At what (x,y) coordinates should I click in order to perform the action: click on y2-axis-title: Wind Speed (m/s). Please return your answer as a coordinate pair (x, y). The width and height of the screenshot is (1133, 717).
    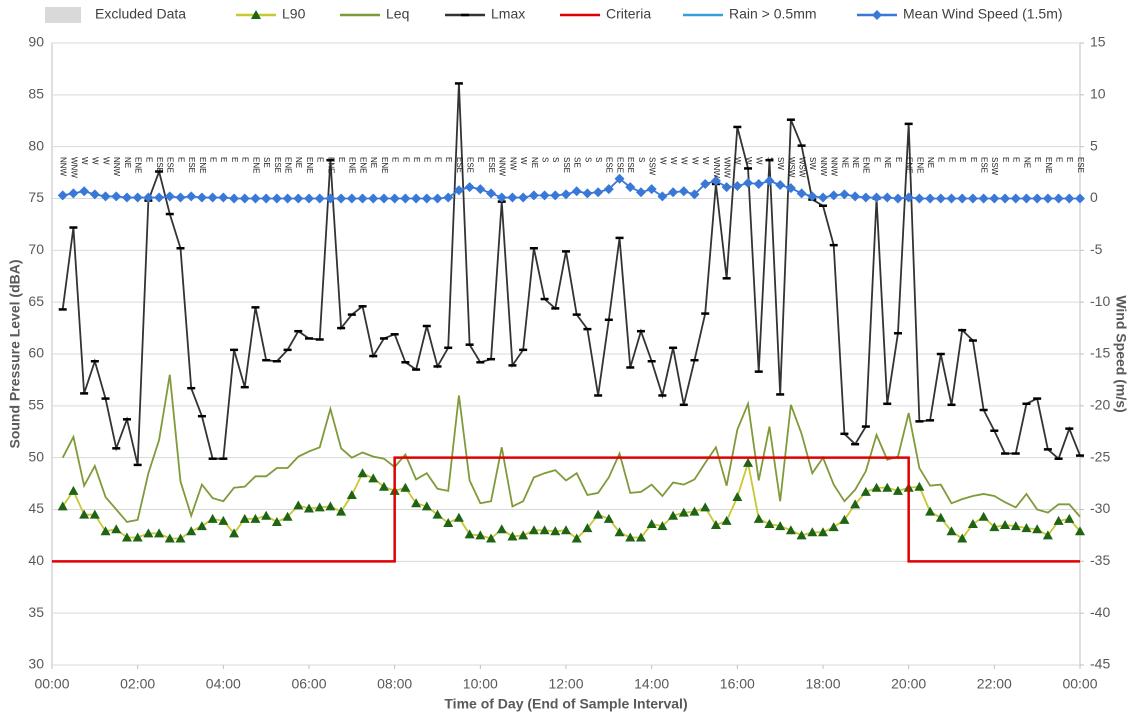
    Looking at the image, I should click on (1121, 353).